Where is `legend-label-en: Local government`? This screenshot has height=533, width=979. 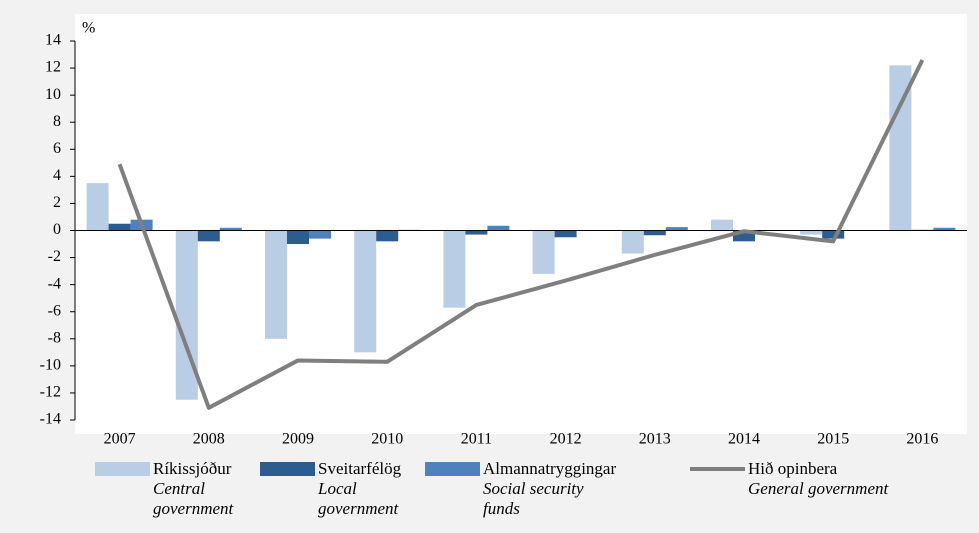
legend-label-en: Local government is located at coordinates (358, 498).